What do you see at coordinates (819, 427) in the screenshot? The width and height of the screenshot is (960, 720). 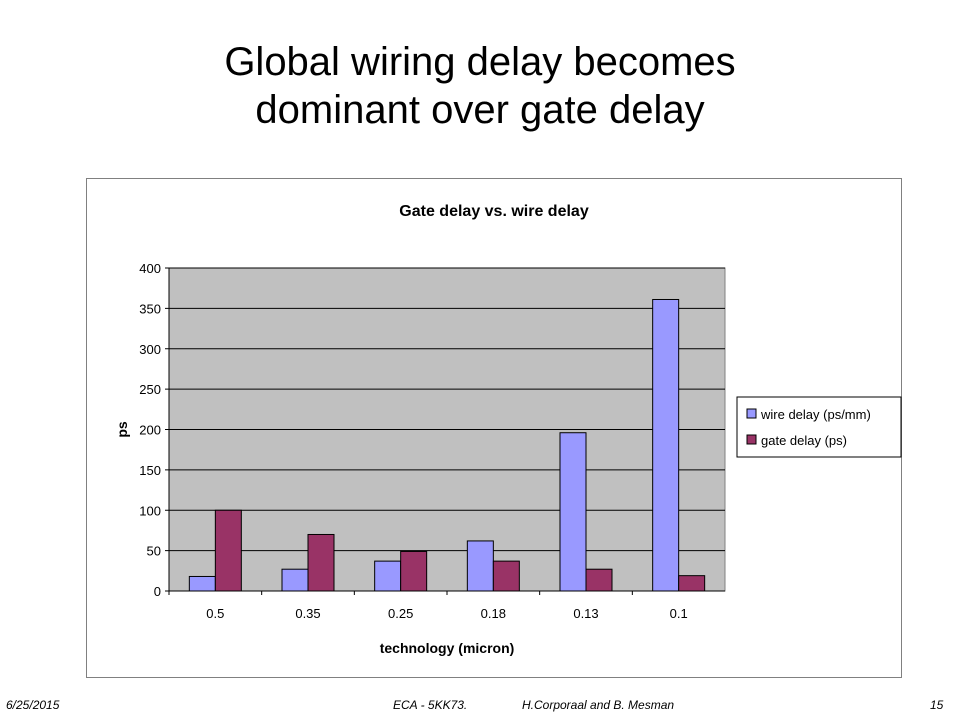 I see `legend-box` at bounding box center [819, 427].